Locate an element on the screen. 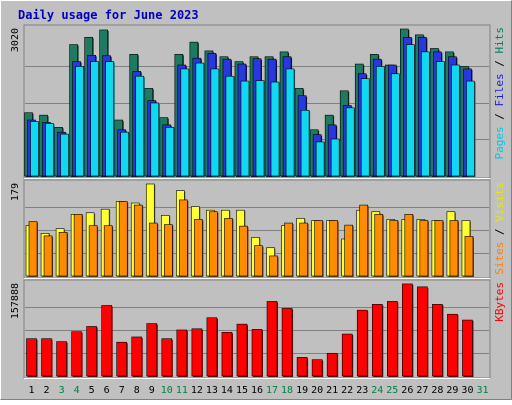 This screenshot has height=405, width=512. x-tick-label: 2 is located at coordinates (47, 390).